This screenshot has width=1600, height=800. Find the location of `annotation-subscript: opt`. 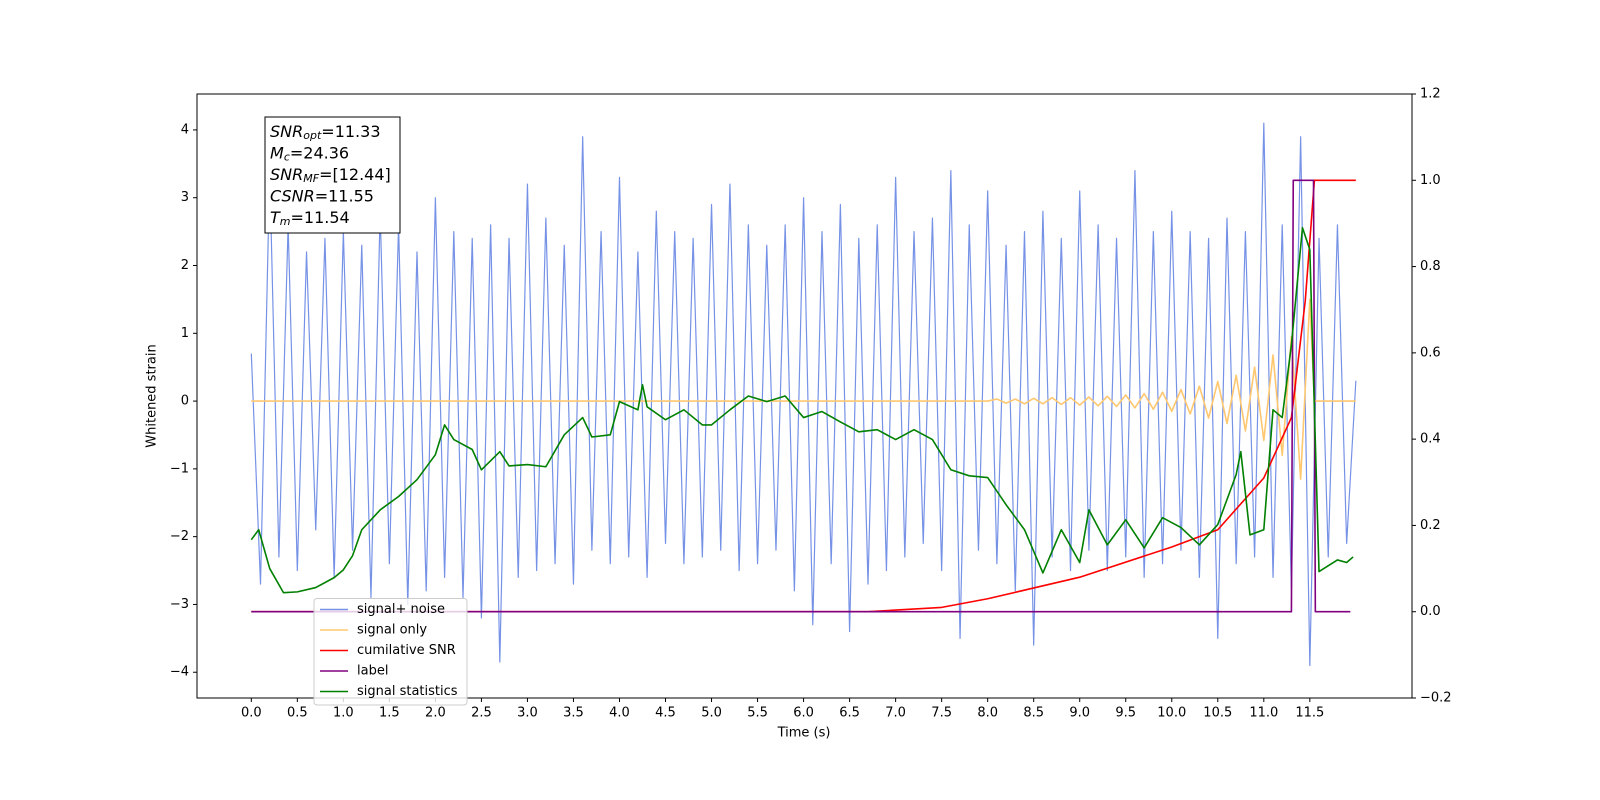

annotation-subscript: opt is located at coordinates (312, 135).